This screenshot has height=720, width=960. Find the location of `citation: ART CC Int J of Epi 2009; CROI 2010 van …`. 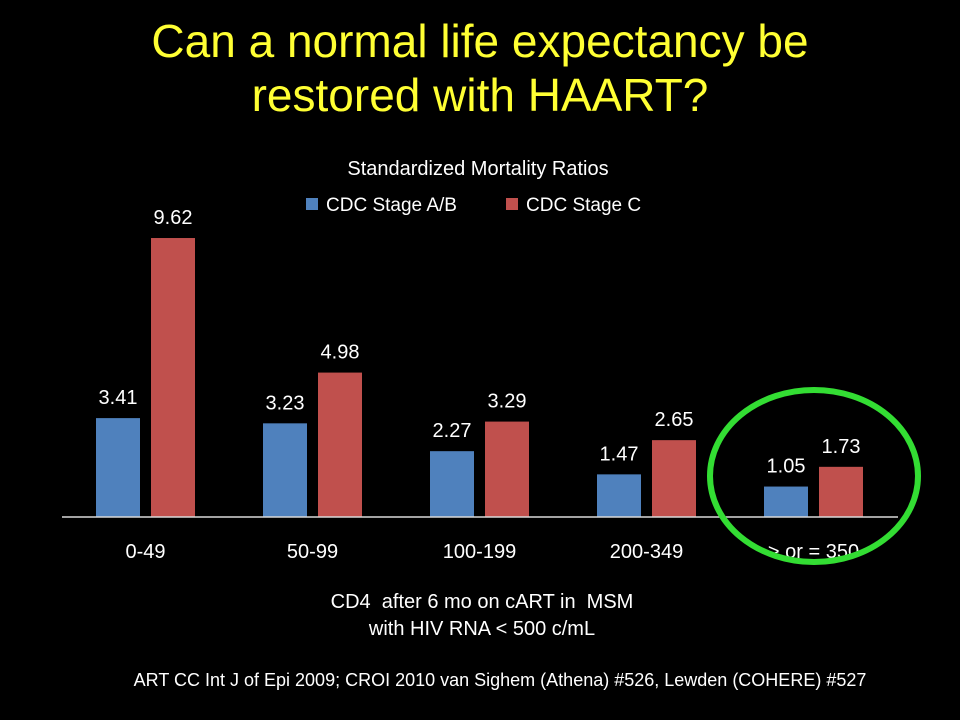

citation: ART CC Int J of Epi 2009; CROI 2010 van … is located at coordinates (500, 680).